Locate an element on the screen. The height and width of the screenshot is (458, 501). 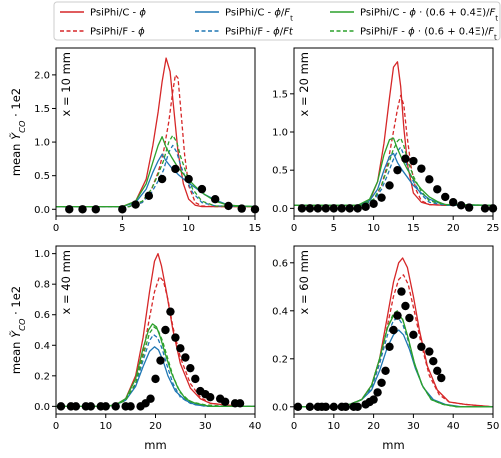
y-tick-label: 1.0 is located at coordinates (42, 143).